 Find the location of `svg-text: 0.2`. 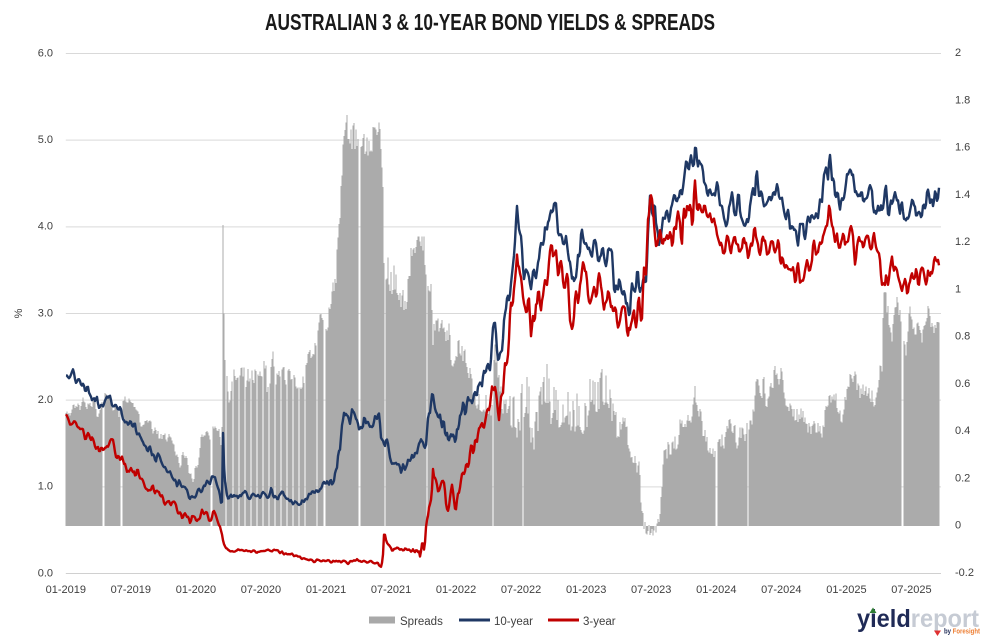

svg-text: 0.2 is located at coordinates (962, 479).